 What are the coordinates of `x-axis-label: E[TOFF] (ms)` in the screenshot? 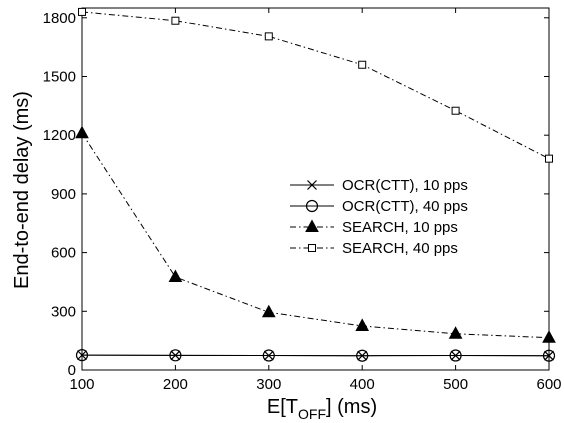 It's located at (322, 409).